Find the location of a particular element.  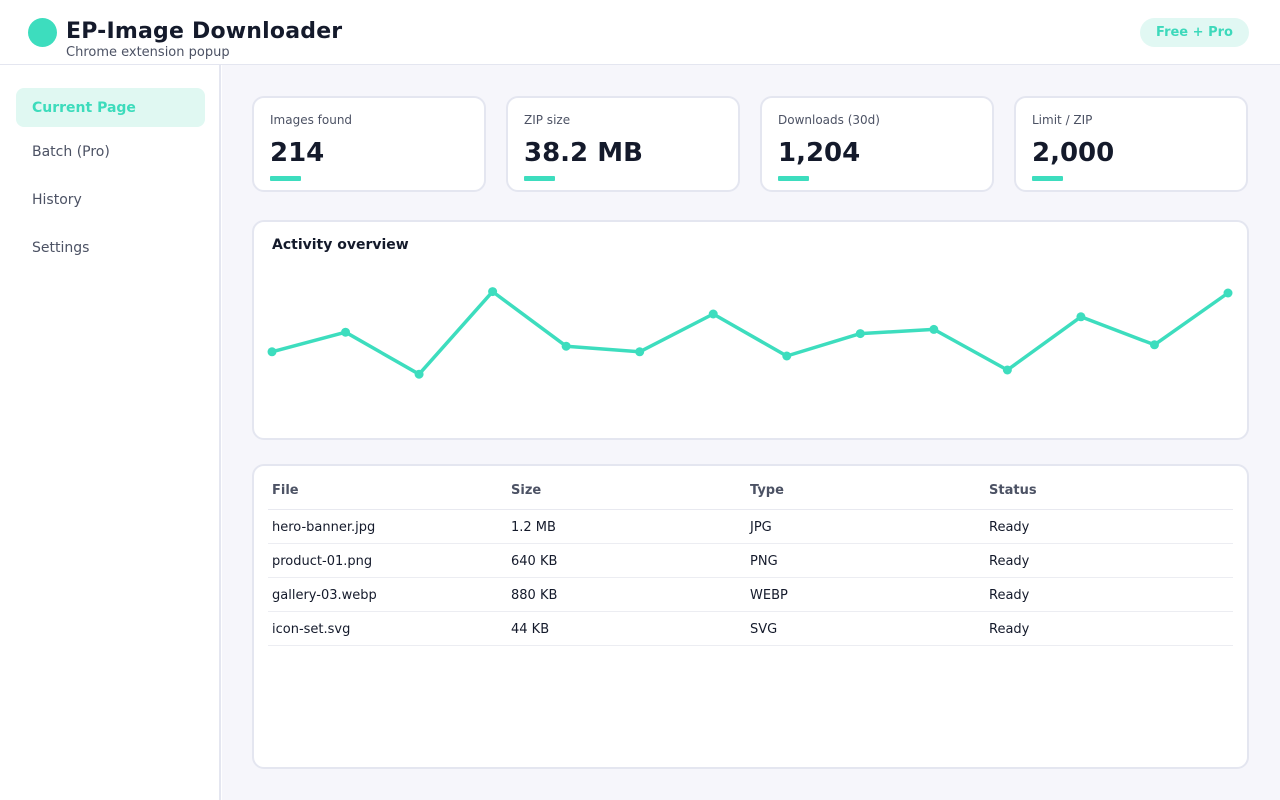

stat-card-downloads: Downloads (30d) 1,204 is located at coordinates (877, 144).